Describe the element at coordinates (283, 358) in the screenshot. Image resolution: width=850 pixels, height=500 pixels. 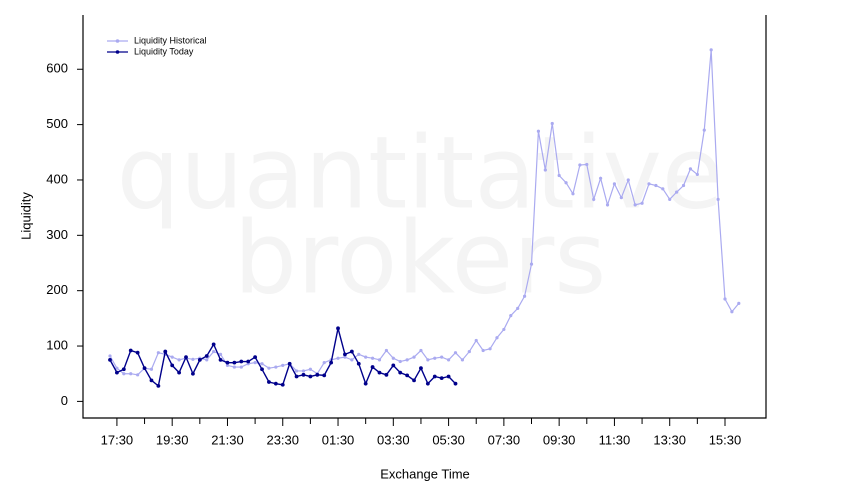
I see `series-line` at that location.